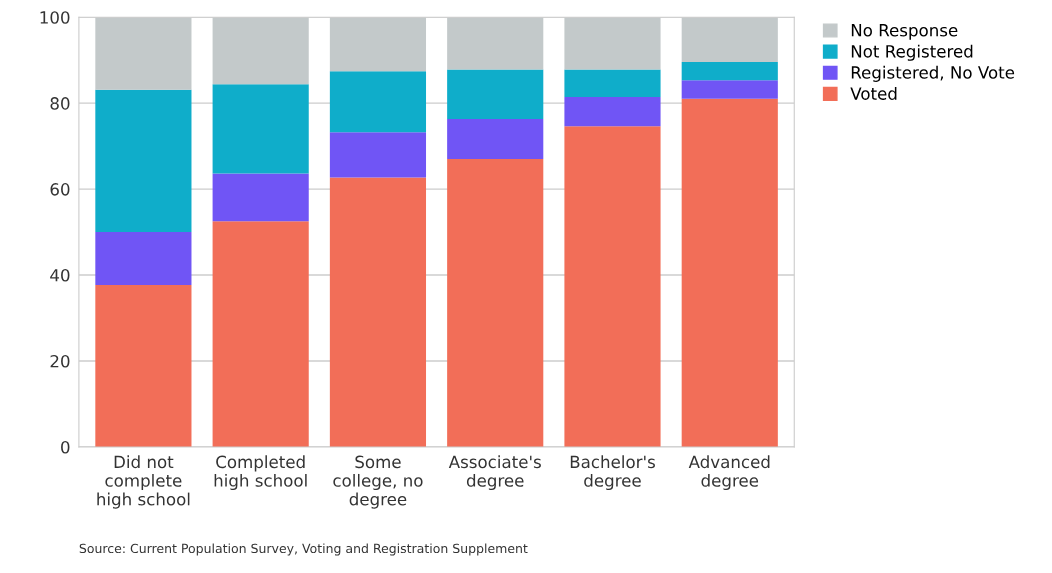 This screenshot has height=573, width=1052. What do you see at coordinates (873, 93) in the screenshot?
I see `legend-label: Voted` at bounding box center [873, 93].